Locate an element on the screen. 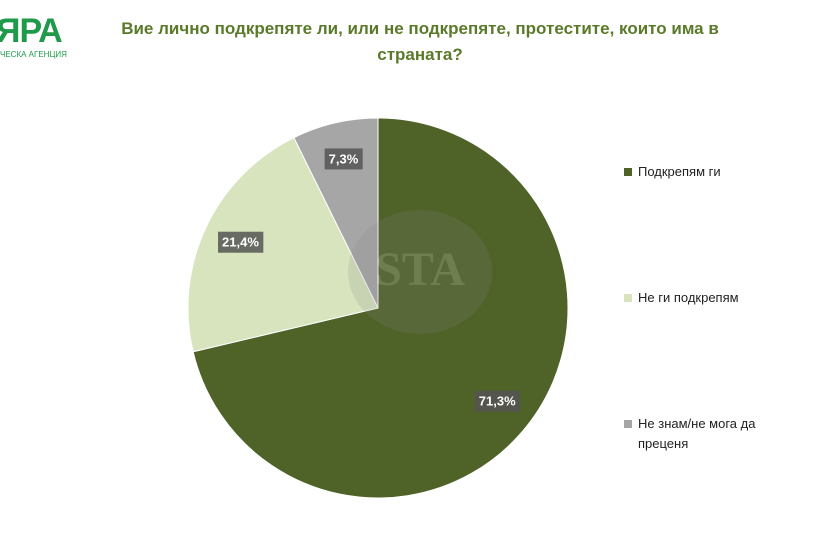  legend-label: Не ги подкрепям is located at coordinates (688, 297).